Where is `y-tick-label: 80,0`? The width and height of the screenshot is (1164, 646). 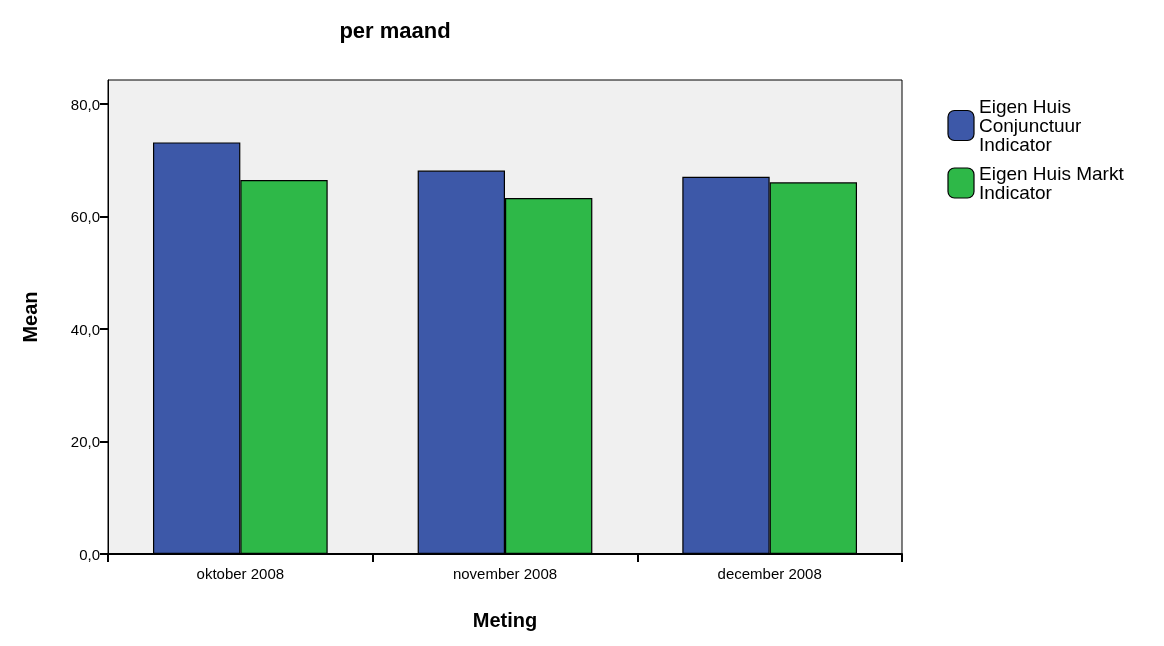
y-tick-label: 80,0 is located at coordinates (85, 104).